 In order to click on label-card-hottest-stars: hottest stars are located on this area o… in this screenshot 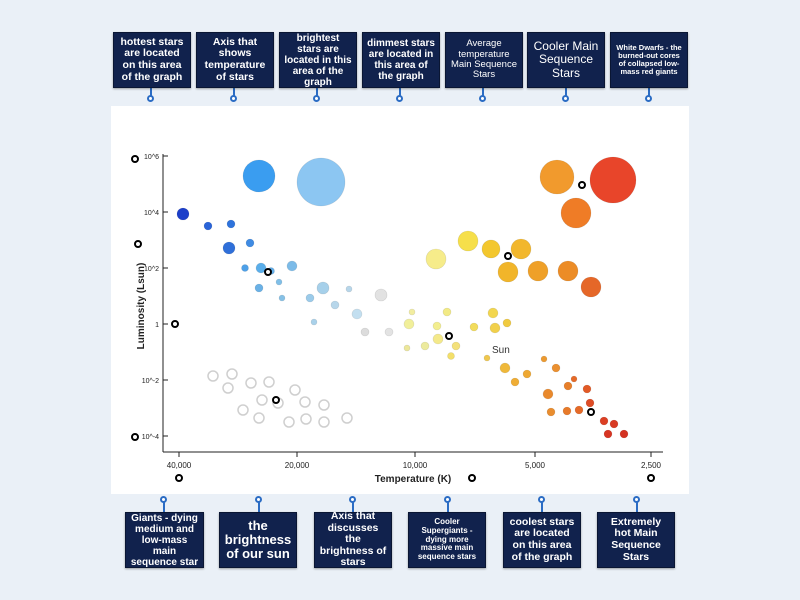, I will do `click(152, 60)`.